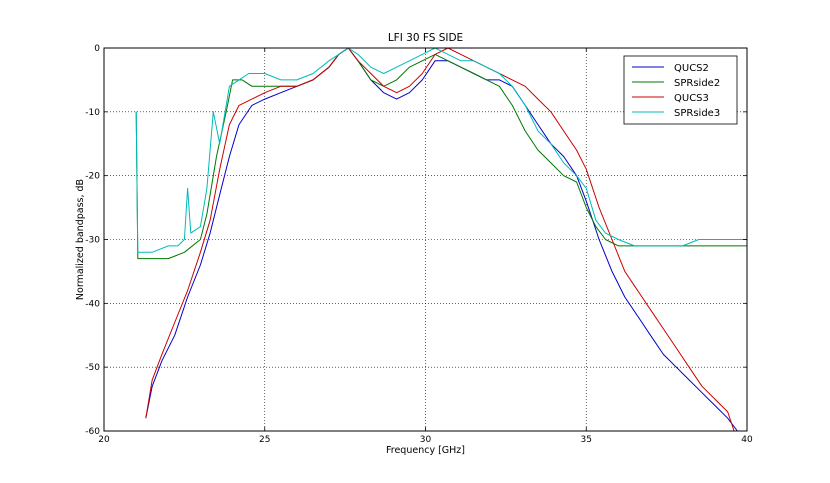 The image size is (830, 483). I want to click on chart-title: LFI 30 FS SIDE, so click(425, 38).